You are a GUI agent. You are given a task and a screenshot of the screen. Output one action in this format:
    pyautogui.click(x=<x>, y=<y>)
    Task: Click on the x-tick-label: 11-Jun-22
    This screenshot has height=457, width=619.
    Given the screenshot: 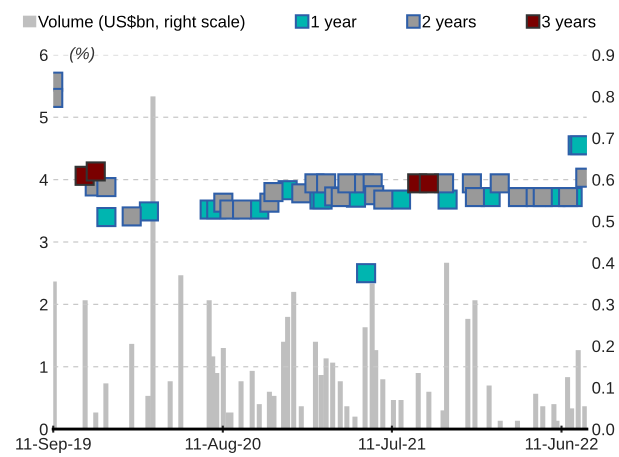 What is the action you would take?
    pyautogui.click(x=562, y=444)
    